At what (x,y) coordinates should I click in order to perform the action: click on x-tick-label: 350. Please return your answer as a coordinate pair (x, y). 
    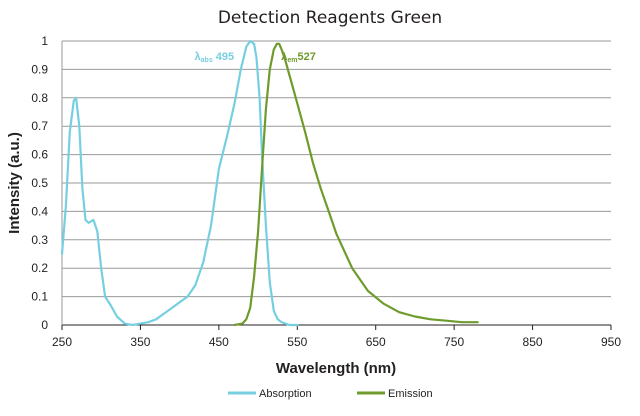
    Looking at the image, I should click on (140, 342).